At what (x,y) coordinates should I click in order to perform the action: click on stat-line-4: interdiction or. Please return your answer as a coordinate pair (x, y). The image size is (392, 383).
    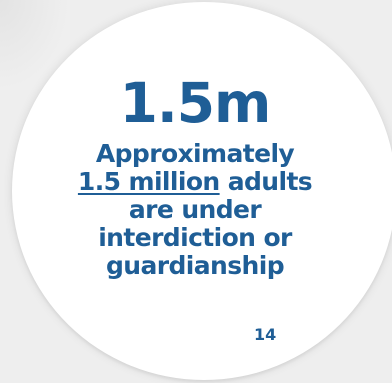
    Looking at the image, I should click on (195, 237).